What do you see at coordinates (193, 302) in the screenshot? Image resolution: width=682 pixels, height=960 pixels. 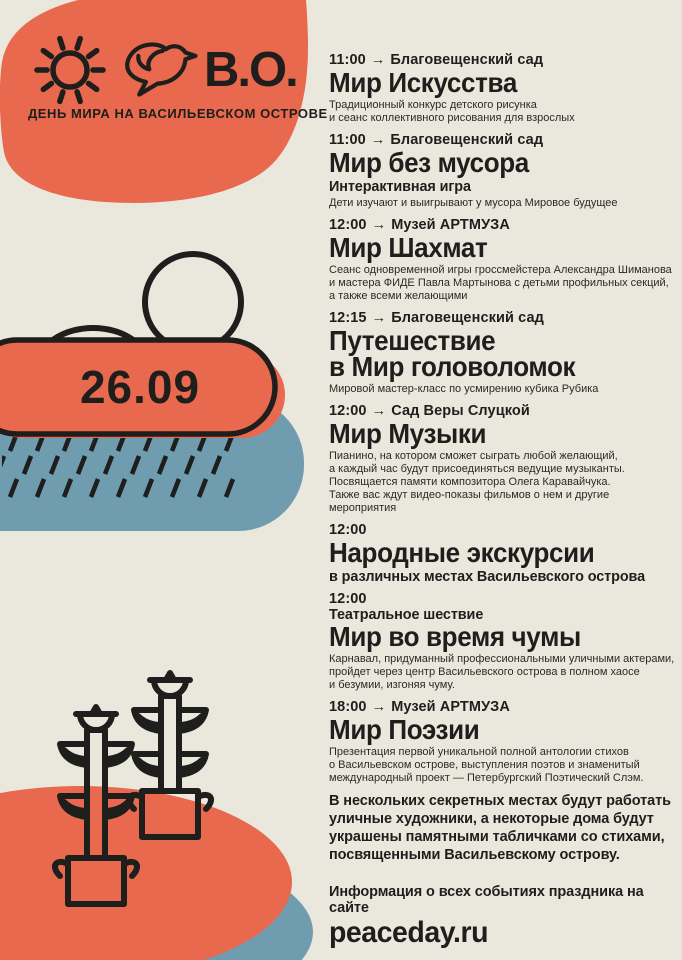 I see `cloud-bump-big` at bounding box center [193, 302].